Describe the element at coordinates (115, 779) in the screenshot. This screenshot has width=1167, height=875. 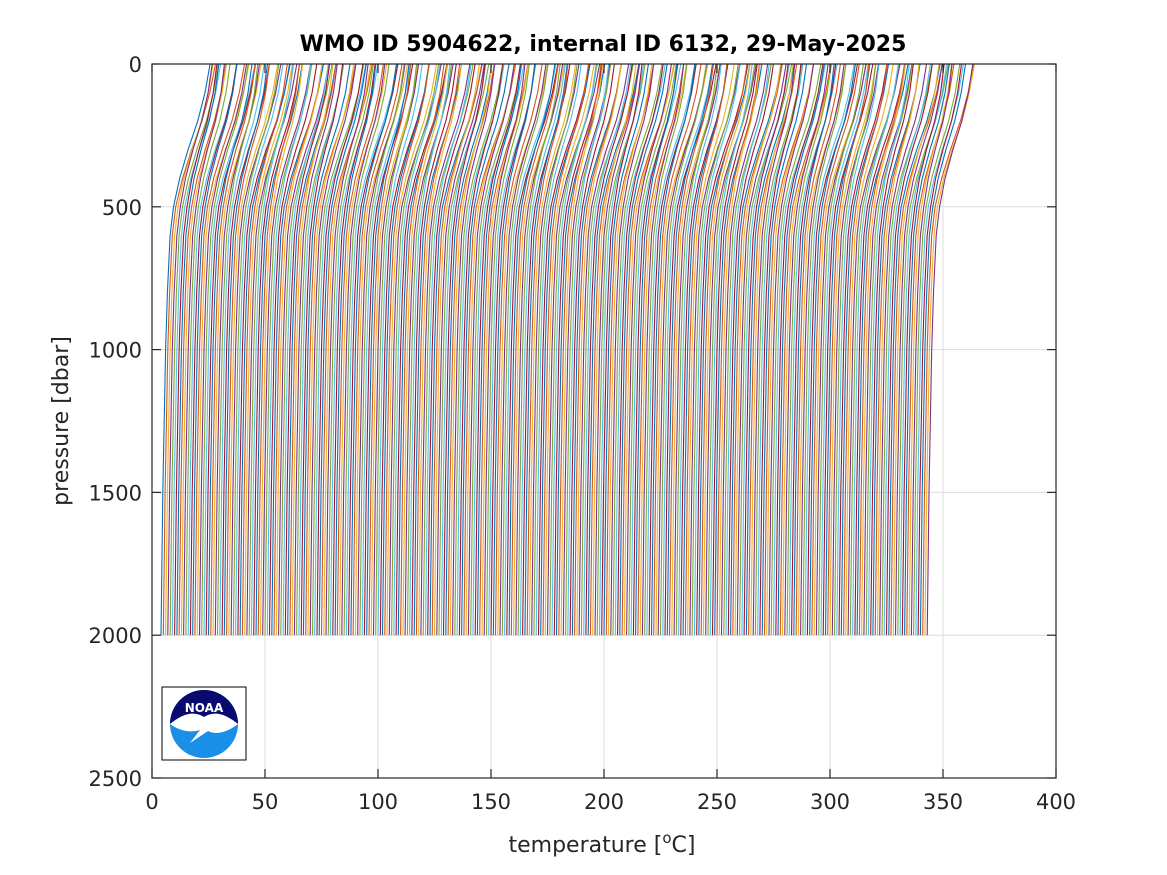
I see `y-tick-label: 2500` at that location.